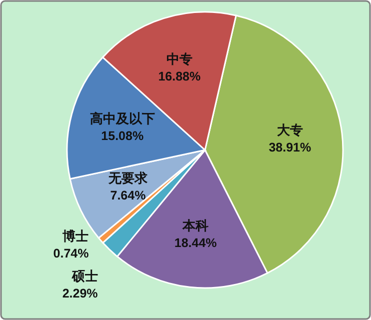  Describe the element at coordinates (128, 195) in the screenshot. I see `data-label: 7.64%` at that location.